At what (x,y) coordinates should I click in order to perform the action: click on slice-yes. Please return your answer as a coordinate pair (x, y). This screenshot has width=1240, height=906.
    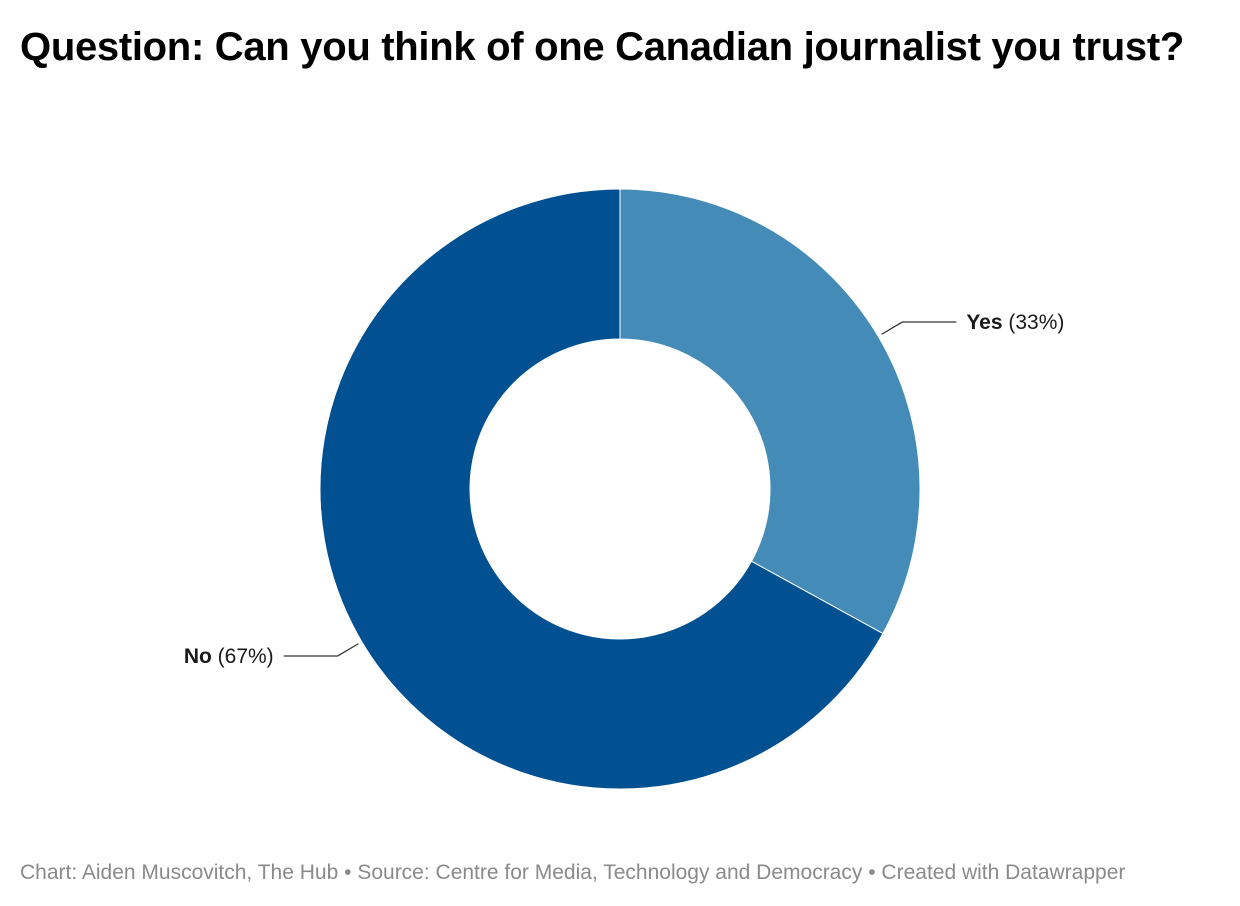
    Looking at the image, I should click on (770, 411).